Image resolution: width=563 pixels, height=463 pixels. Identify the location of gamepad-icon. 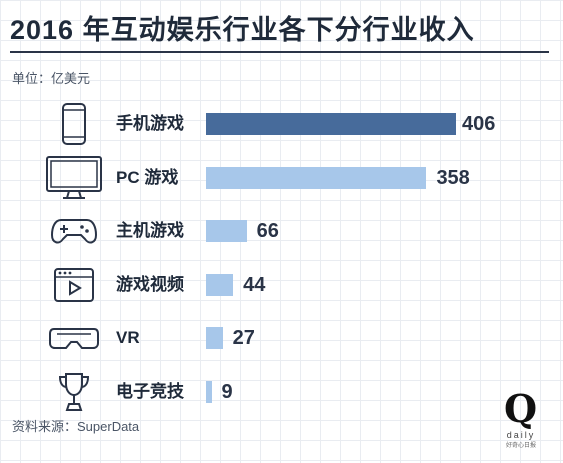
(74, 231).